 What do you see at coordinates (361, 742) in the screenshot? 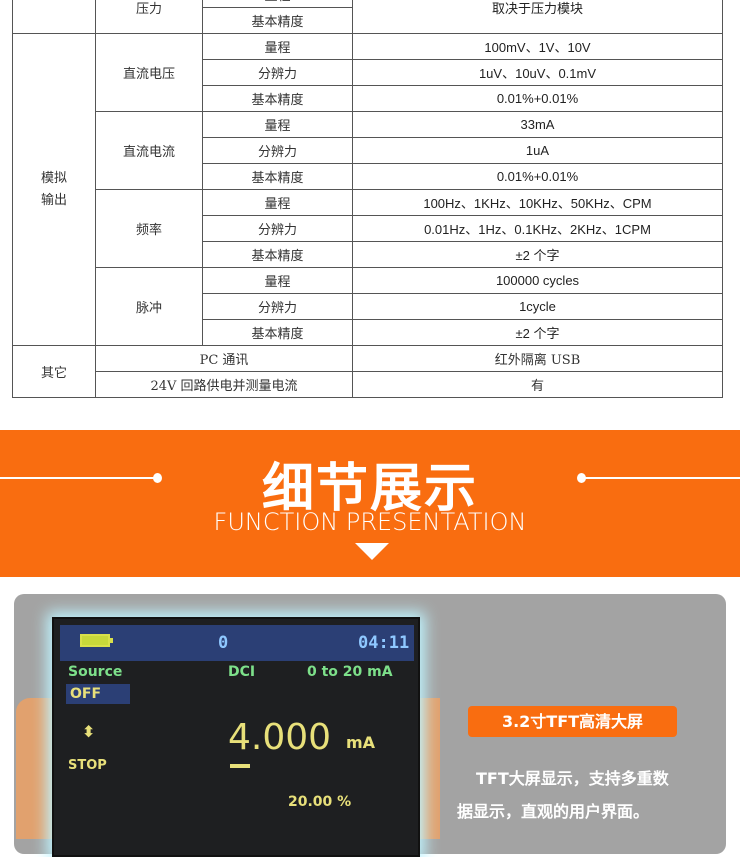
I see `output-unit: mA` at bounding box center [361, 742].